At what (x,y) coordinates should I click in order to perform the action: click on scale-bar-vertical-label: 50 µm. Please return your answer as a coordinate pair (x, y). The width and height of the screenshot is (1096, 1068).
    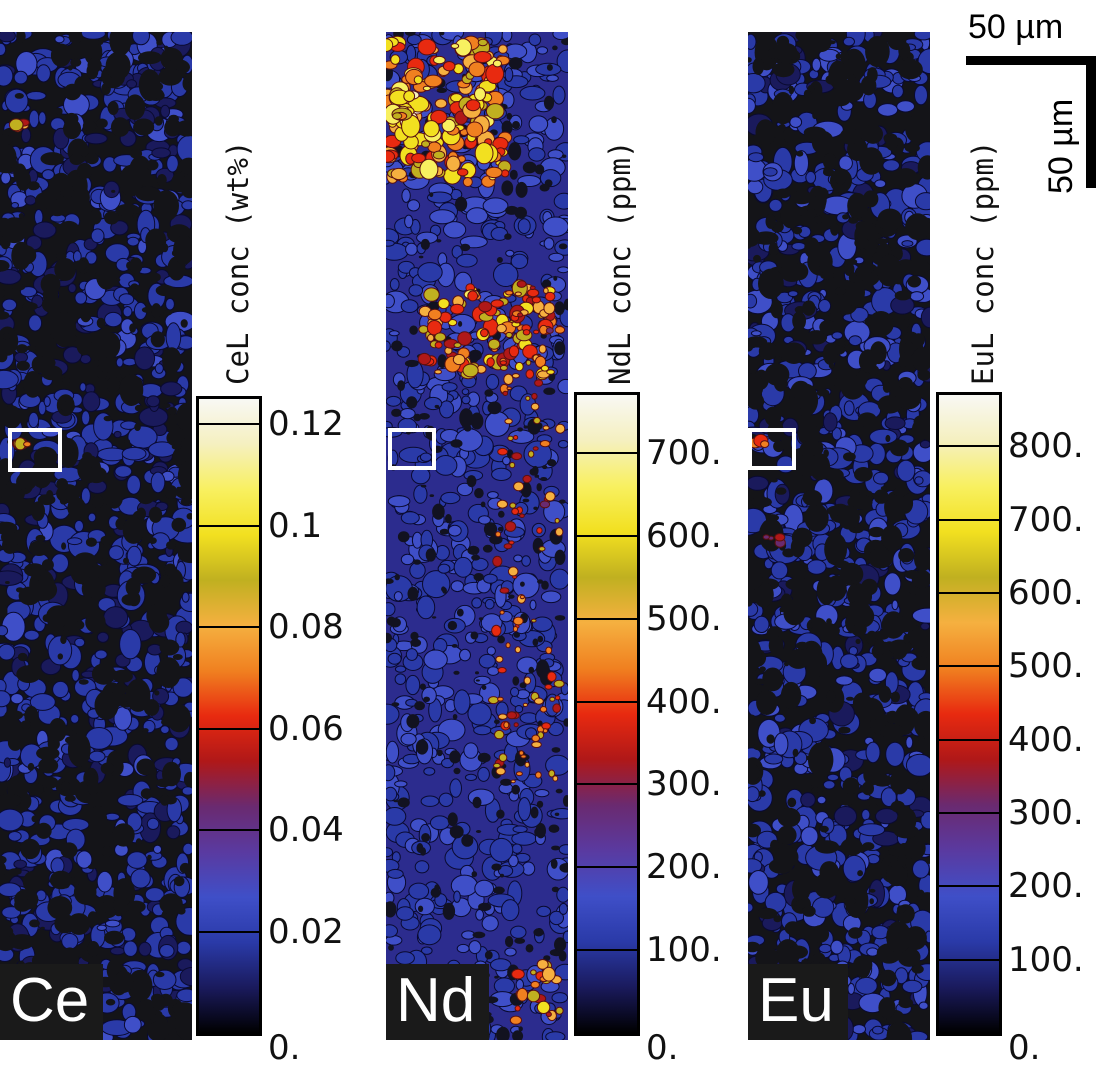
    Looking at the image, I should click on (1061, 146).